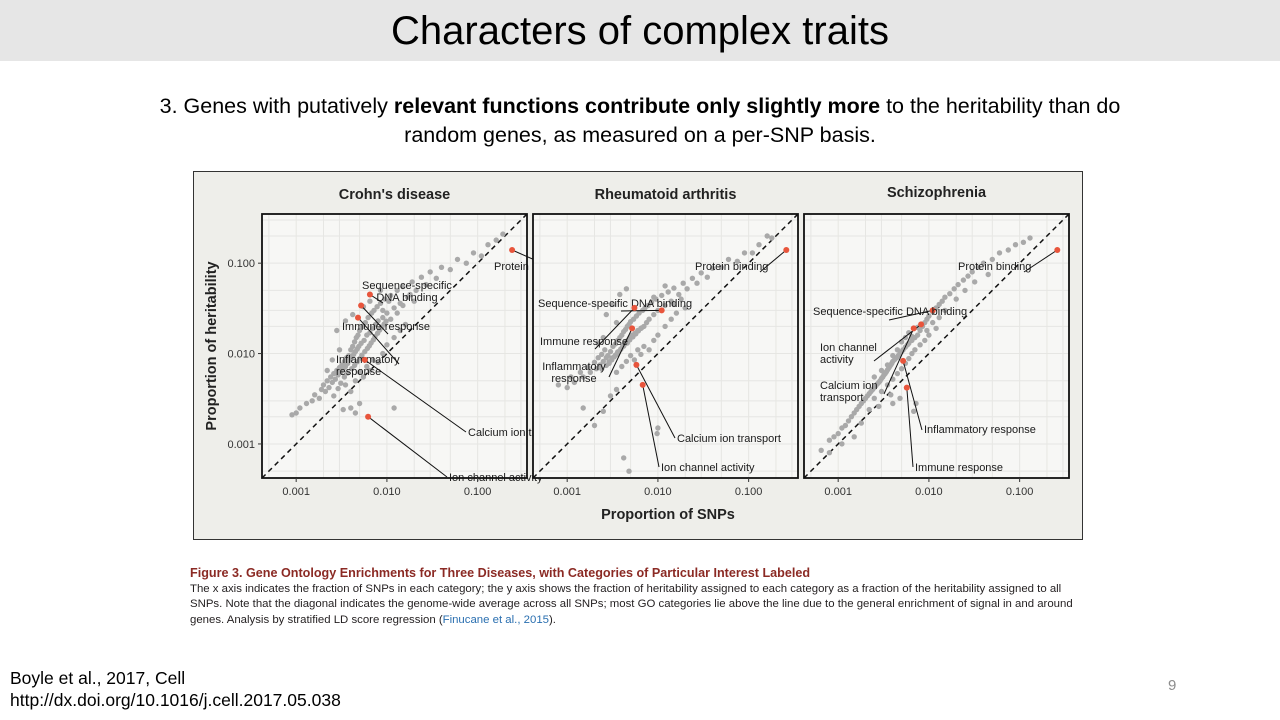  What do you see at coordinates (666, 195) in the screenshot?
I see `panel-title-1: Rheumatoid arthritis` at bounding box center [666, 195].